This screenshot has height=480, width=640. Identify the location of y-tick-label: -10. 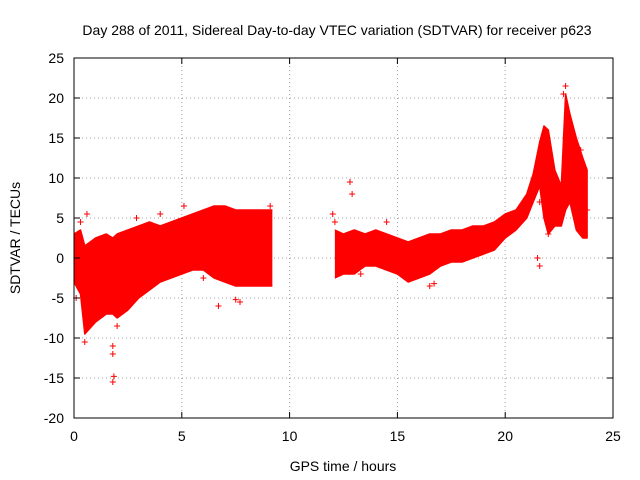
(54, 338).